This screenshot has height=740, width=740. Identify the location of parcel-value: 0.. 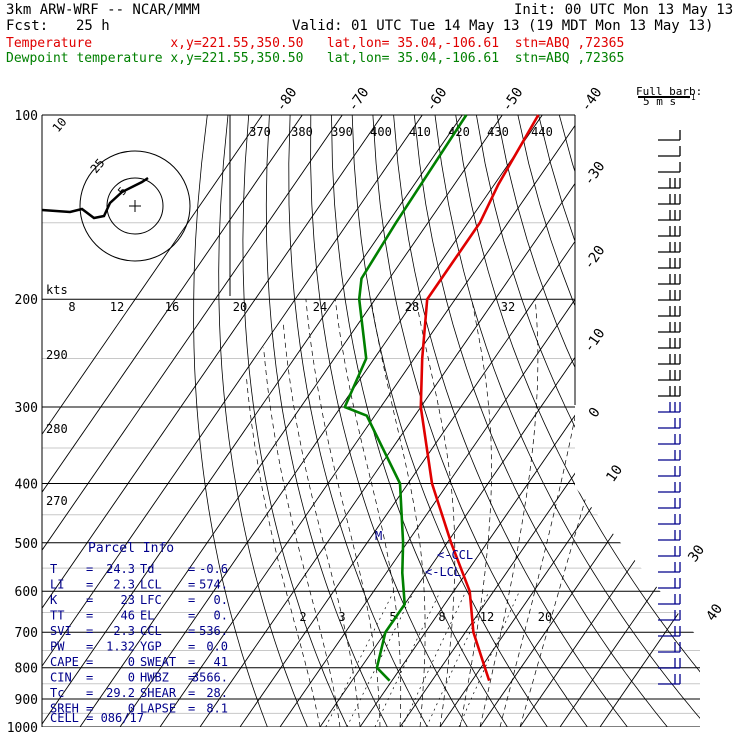
(221, 600).